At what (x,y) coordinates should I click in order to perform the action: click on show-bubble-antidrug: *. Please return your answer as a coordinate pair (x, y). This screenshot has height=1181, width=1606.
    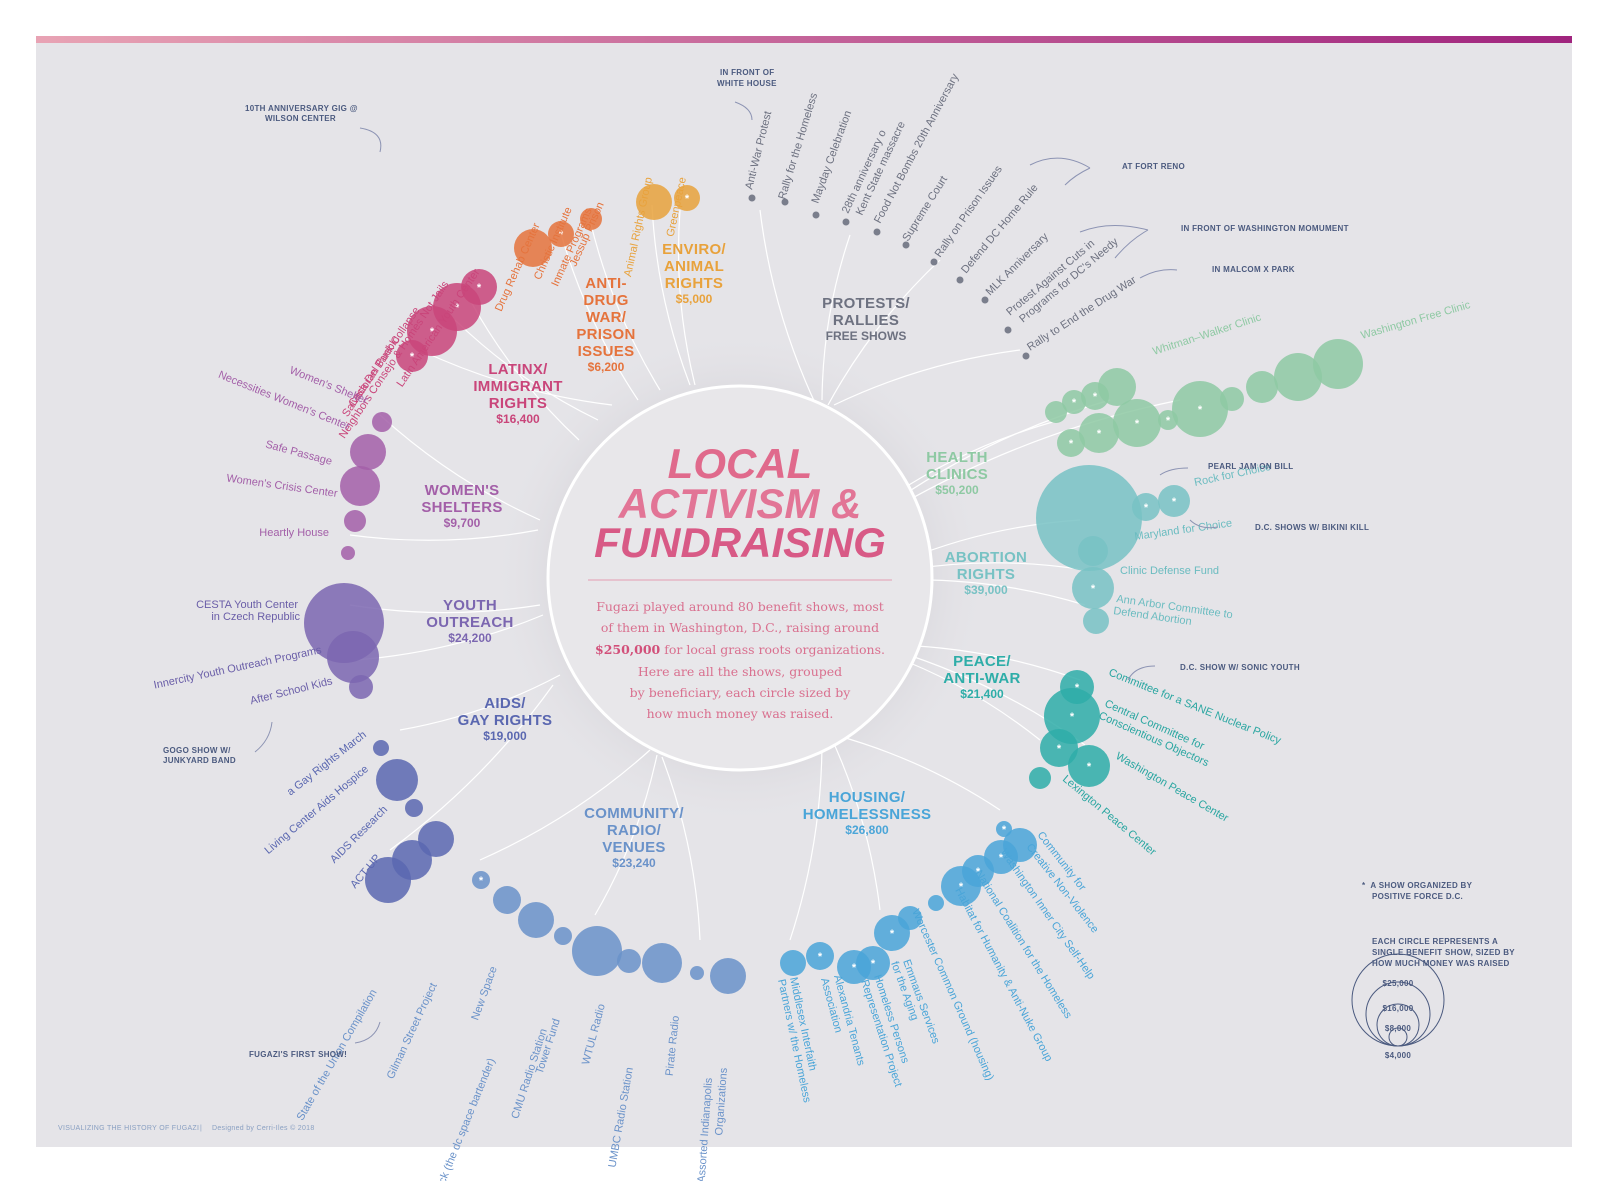
    Looking at the image, I should click on (561, 234).